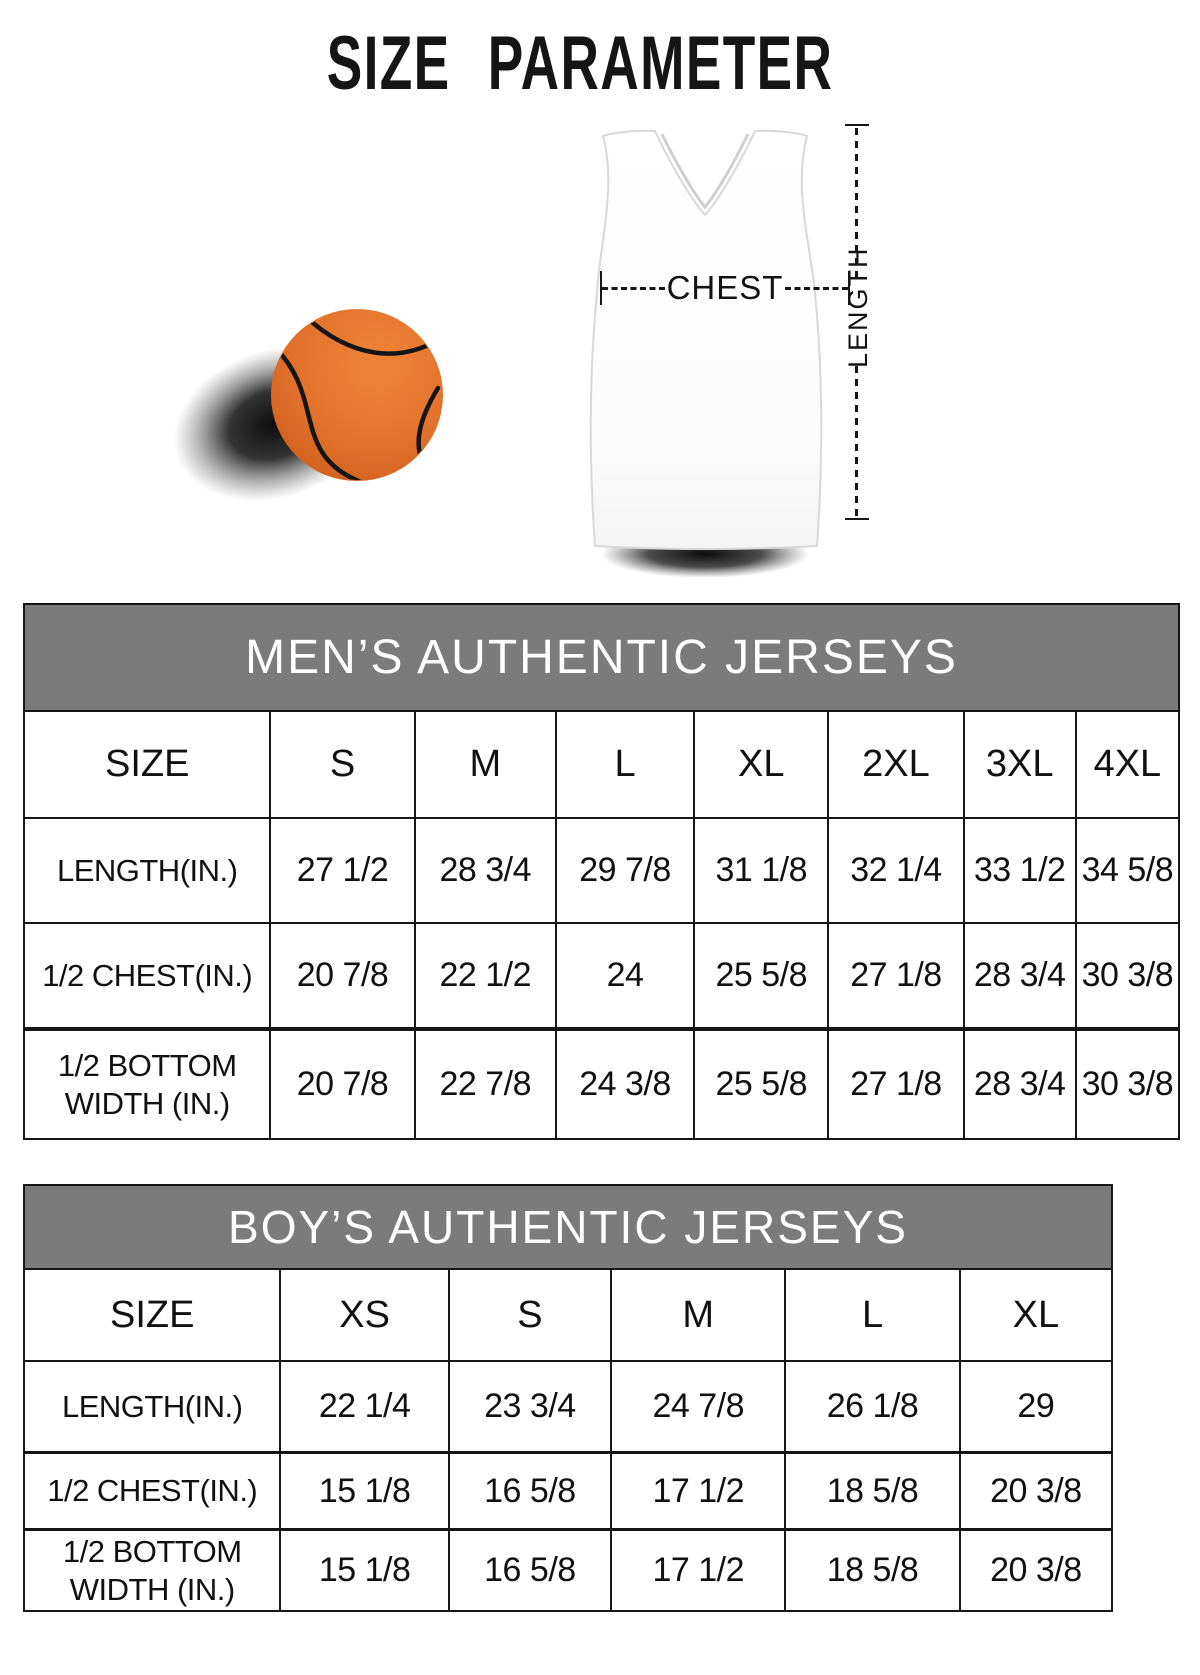 The height and width of the screenshot is (1675, 1200). I want to click on mens-col-xl: XL, so click(761, 764).